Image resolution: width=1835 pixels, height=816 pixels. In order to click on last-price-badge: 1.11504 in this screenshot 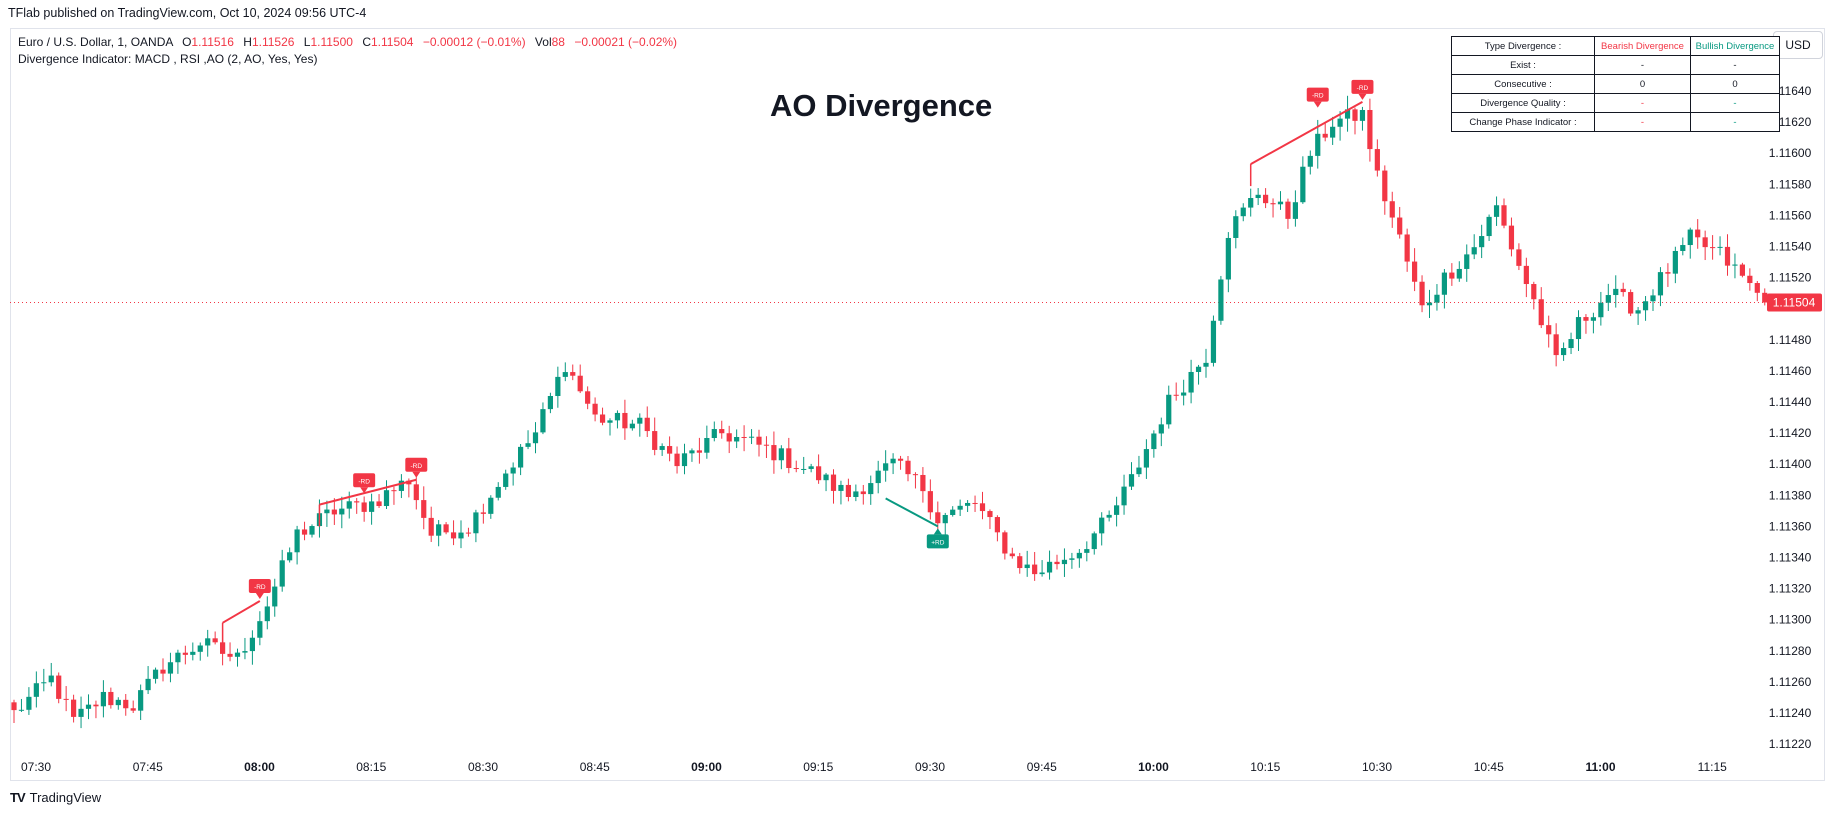, I will do `click(1794, 302)`.